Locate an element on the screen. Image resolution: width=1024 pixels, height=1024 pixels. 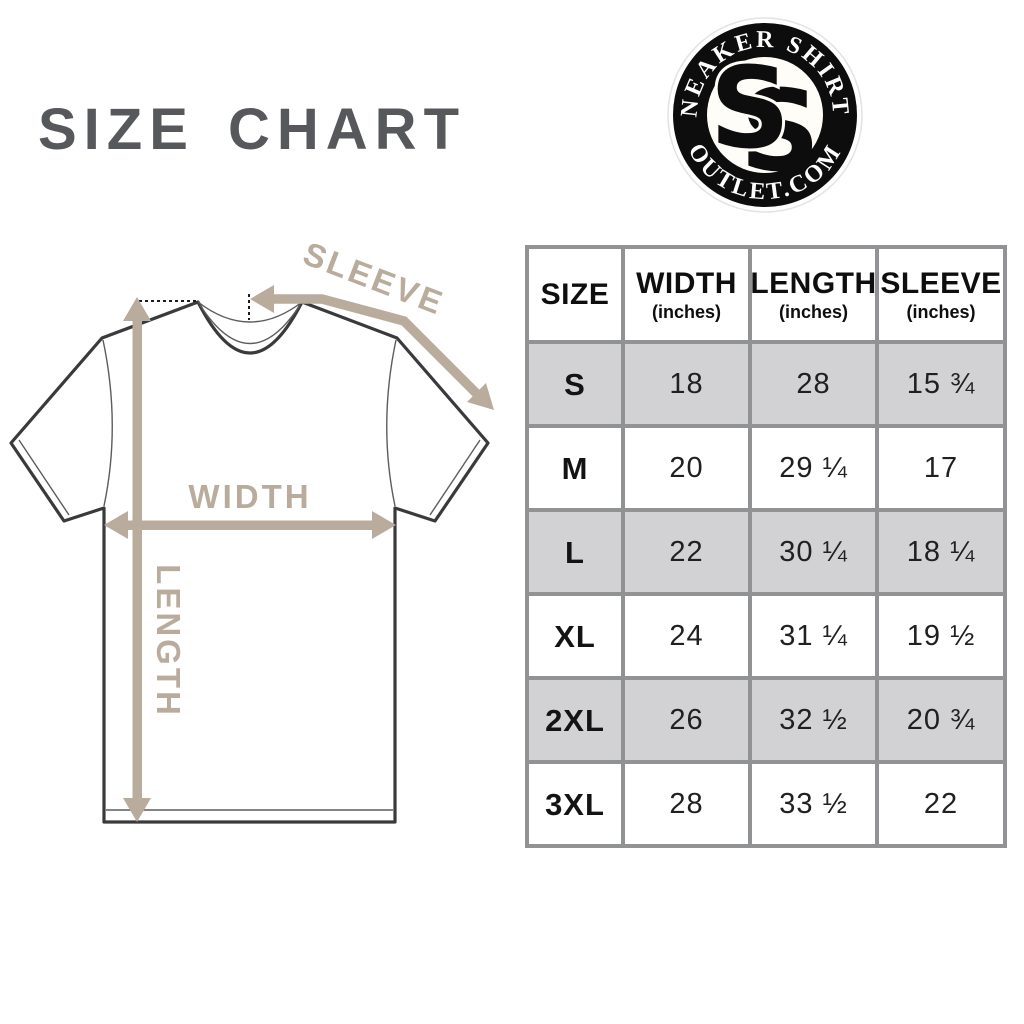
size-cell: S is located at coordinates (575, 384).